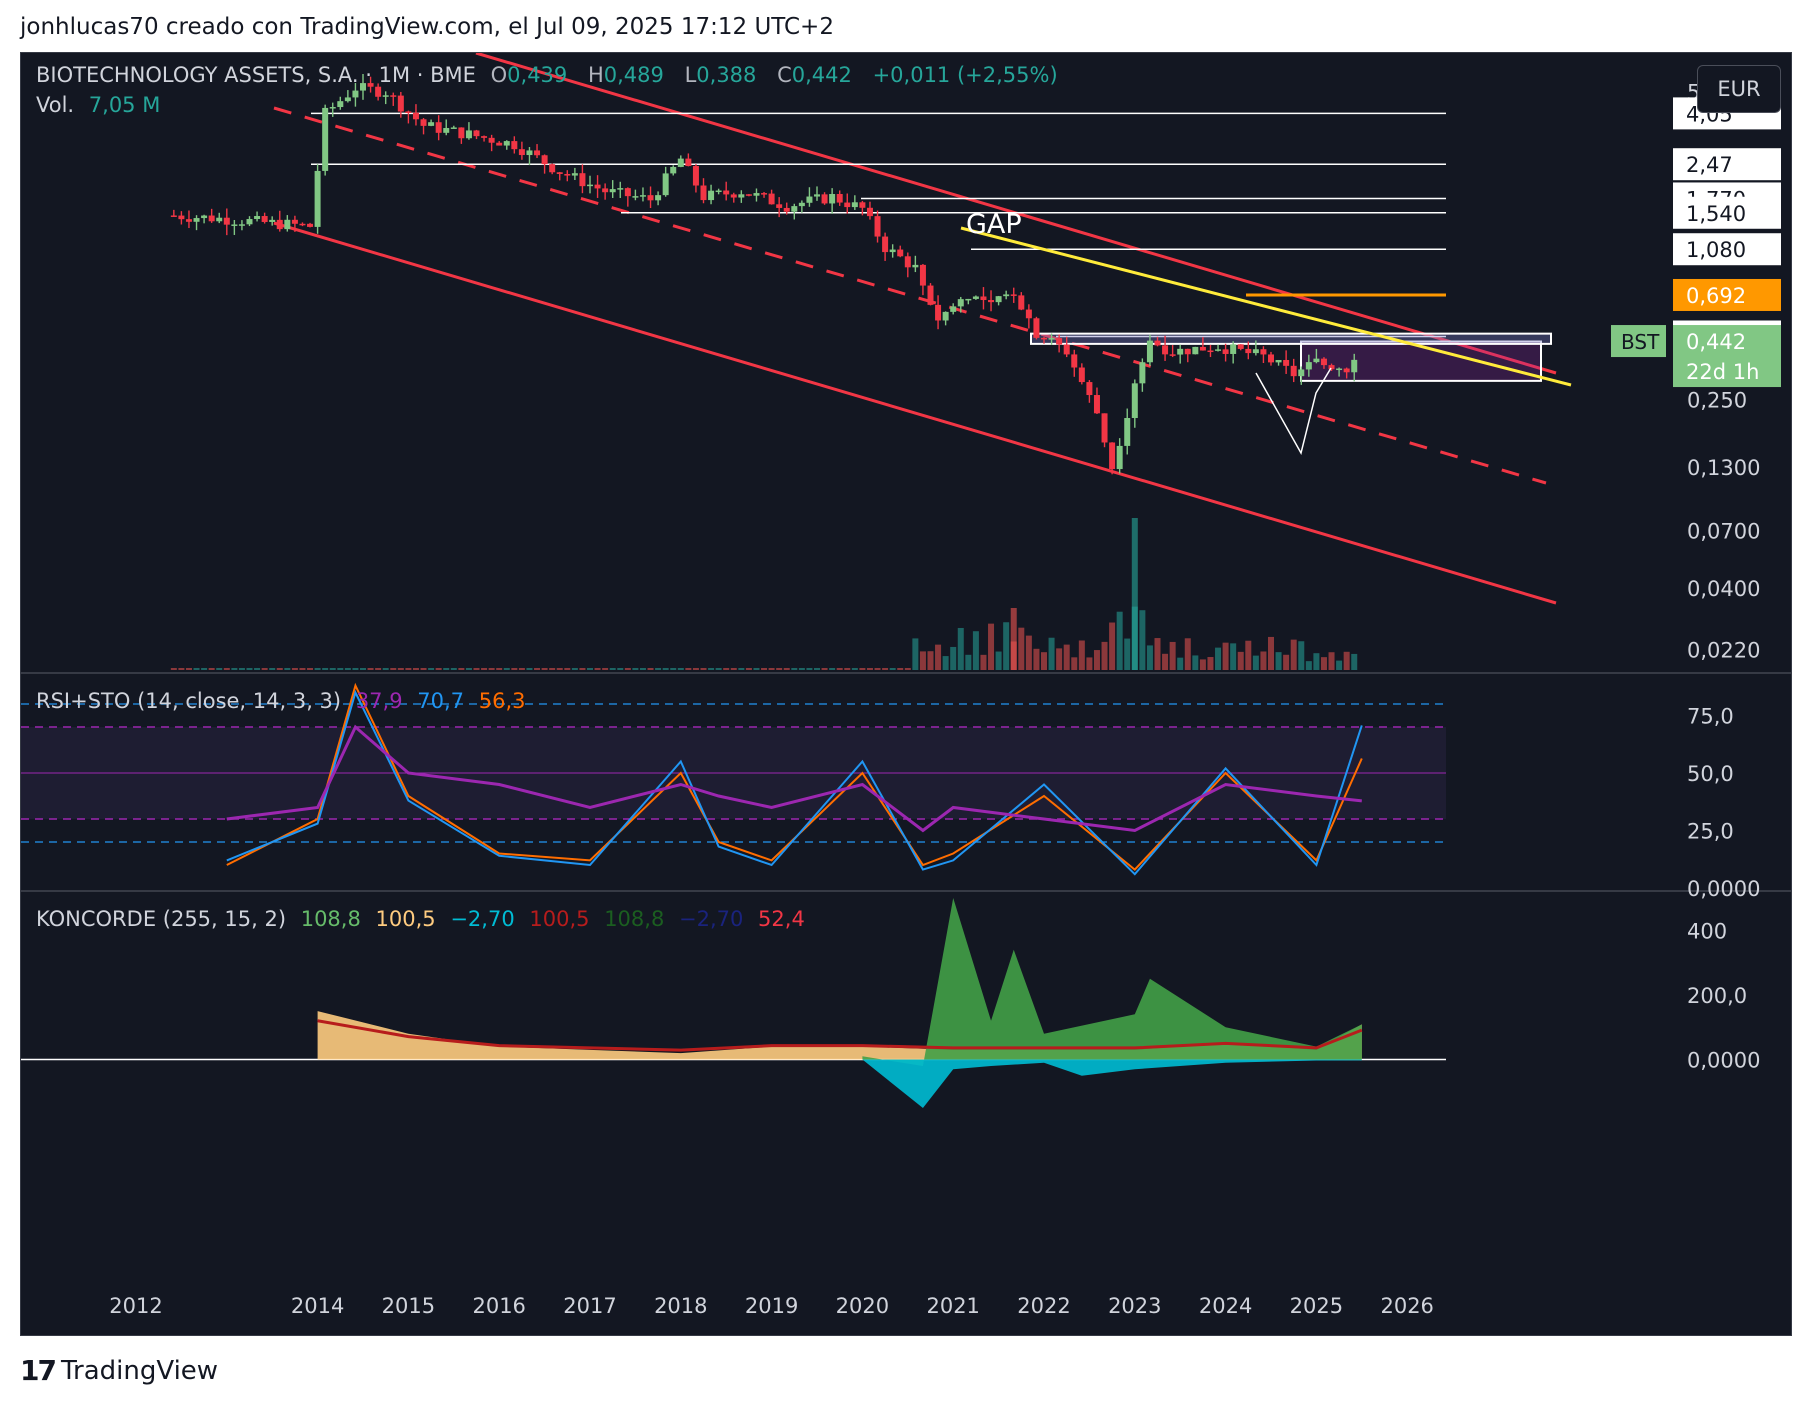  What do you see at coordinates (1717, 996) in the screenshot?
I see `koncorde-tick-label: 200,0` at bounding box center [1717, 996].